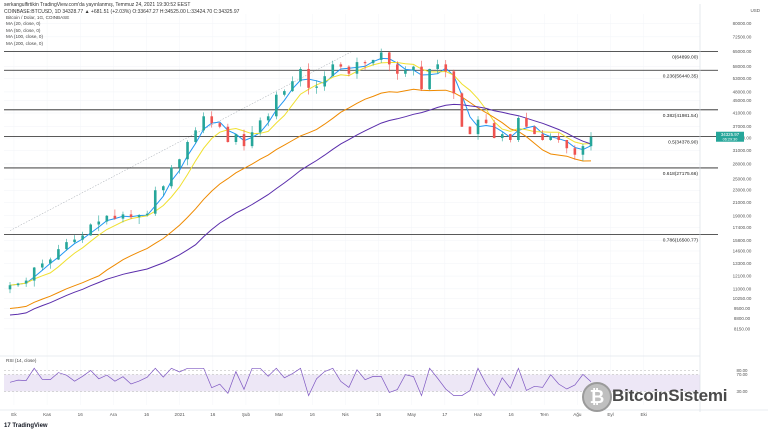 The height and width of the screenshot is (435, 768). Describe the element at coordinates (742, 276) in the screenshot. I see `price-tick-label: 12100.00` at that location.